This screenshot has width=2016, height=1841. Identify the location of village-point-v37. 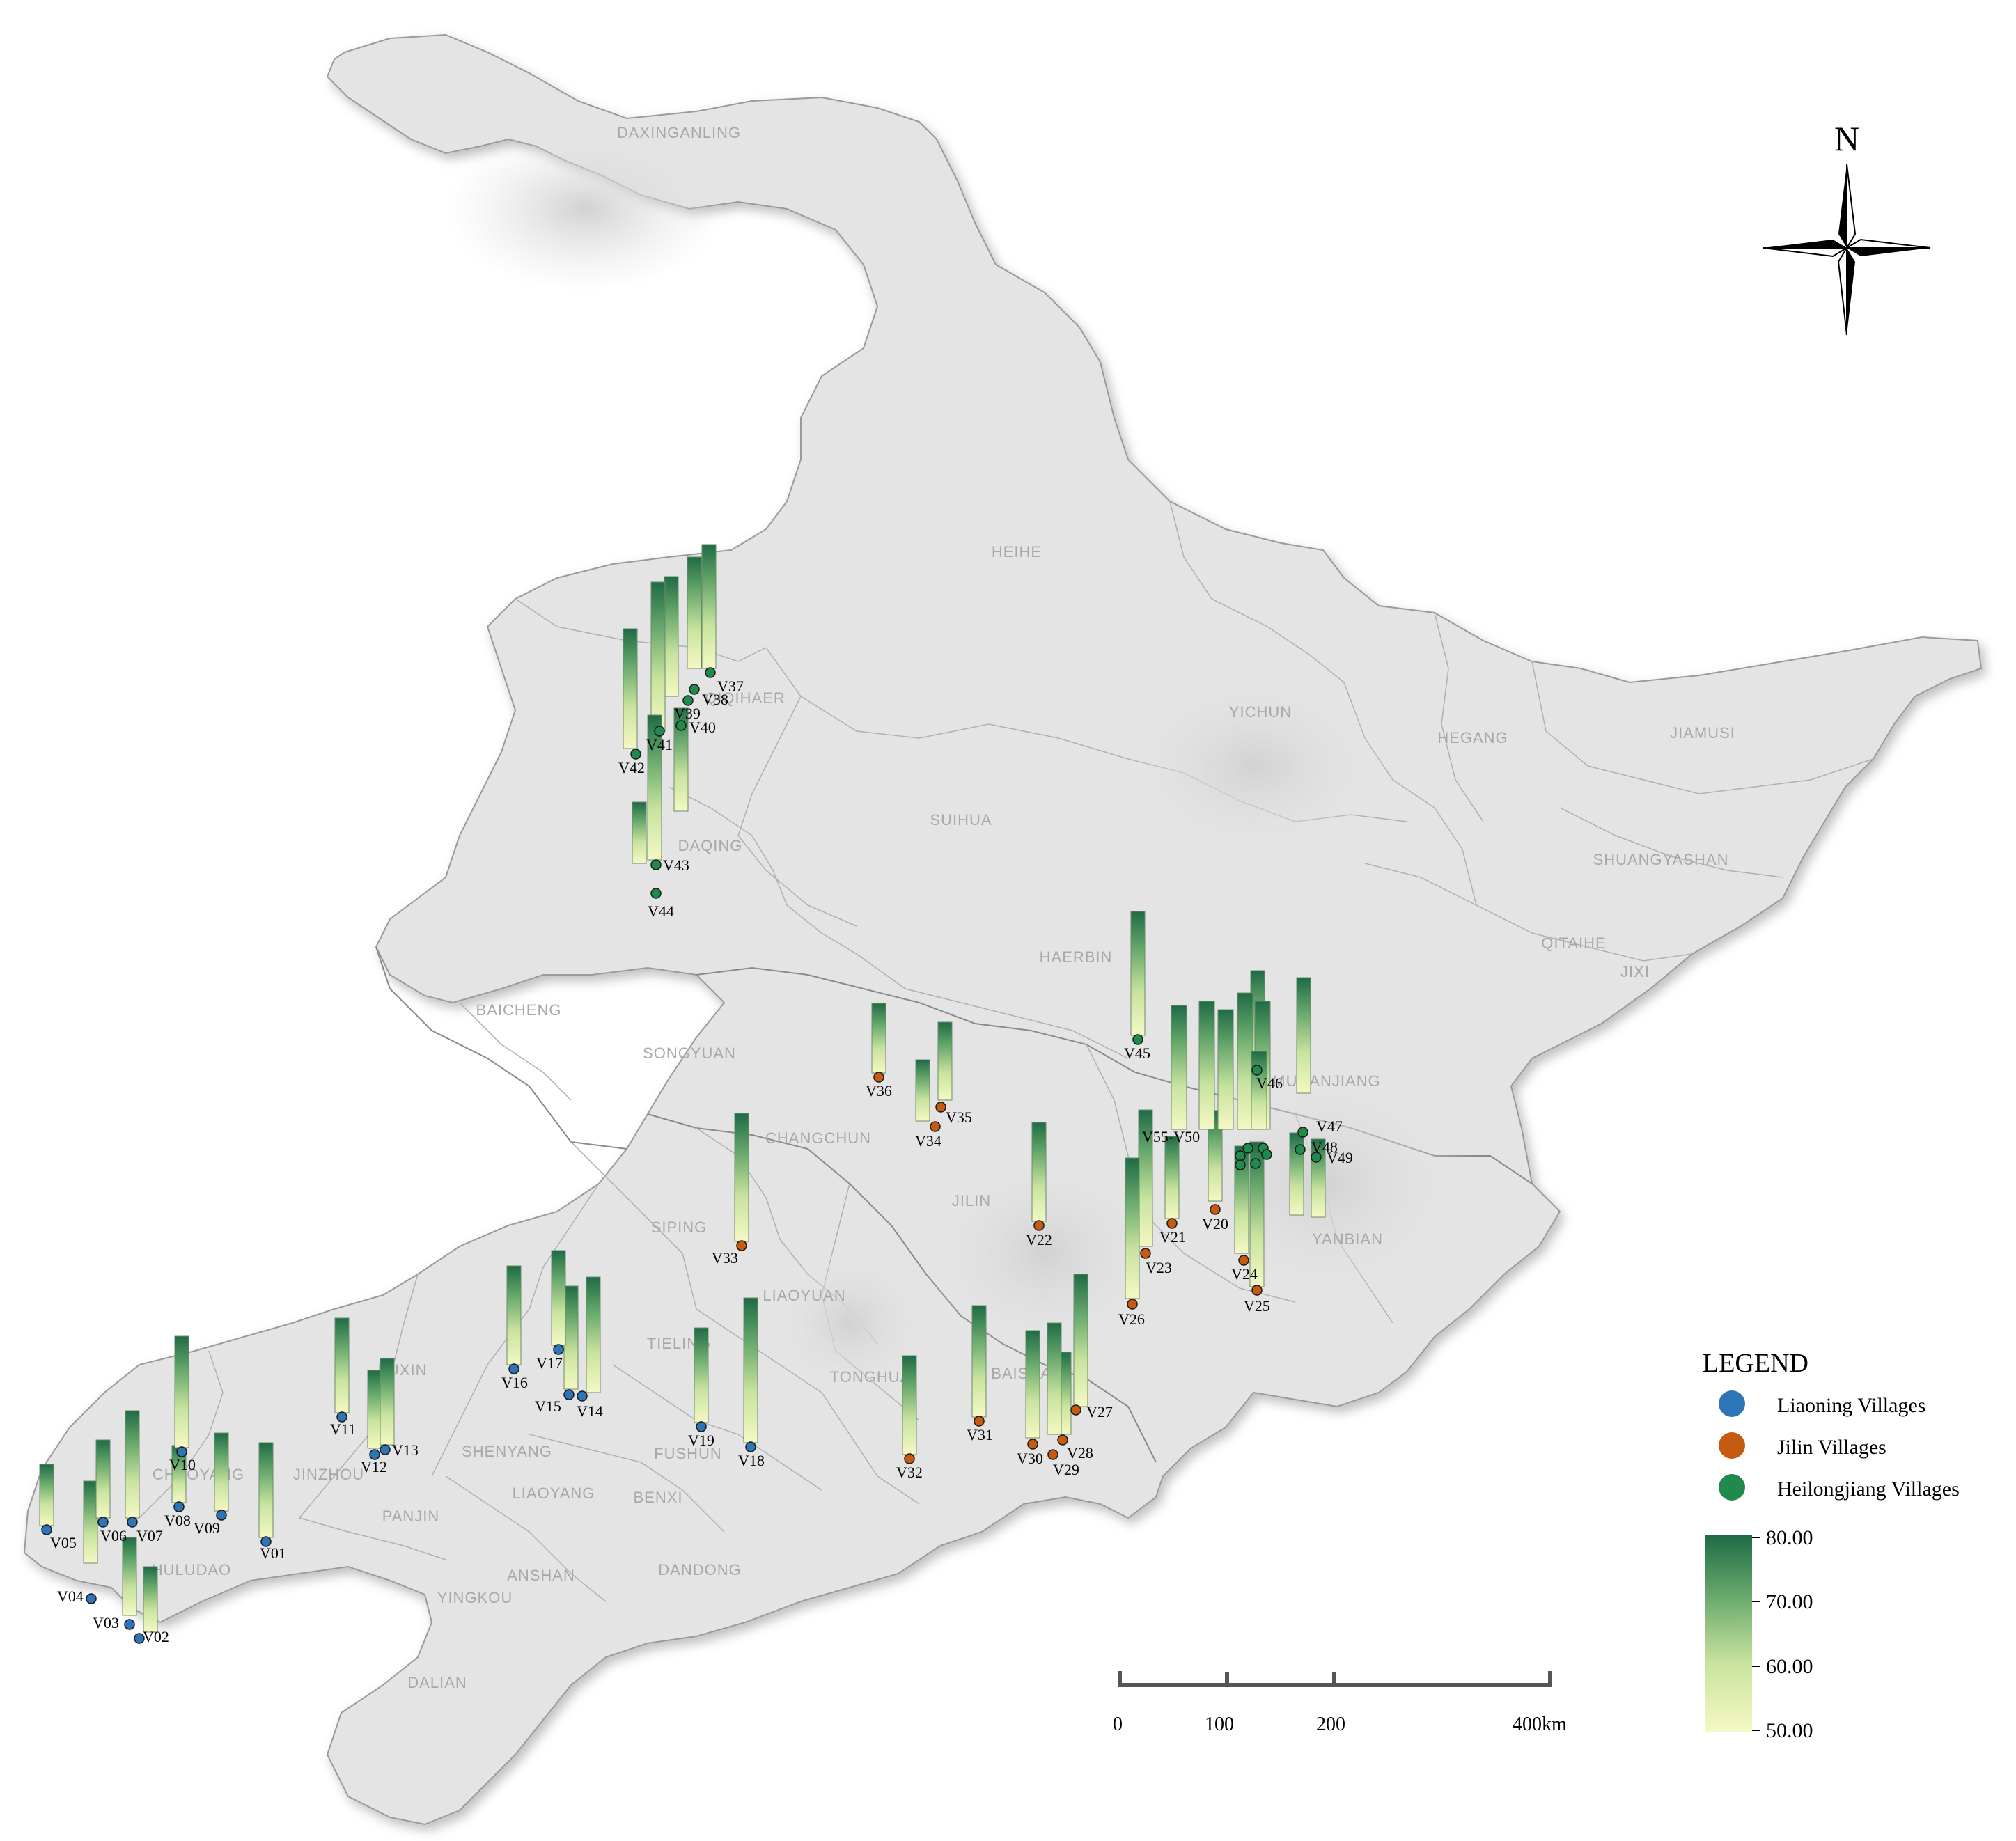
(710, 673).